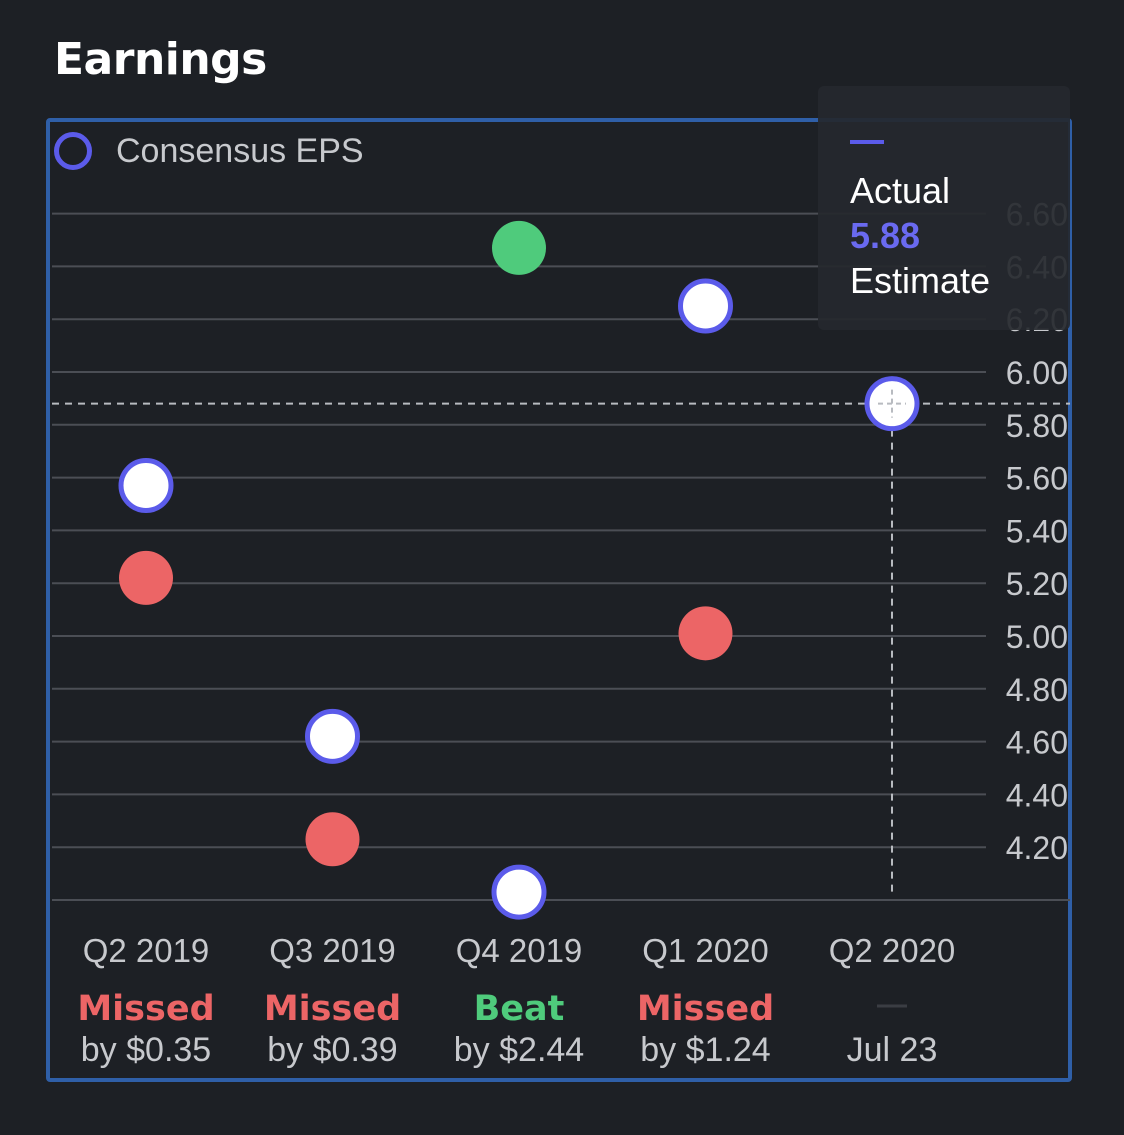  I want to click on tooltip-value: 5.88, so click(885, 235).